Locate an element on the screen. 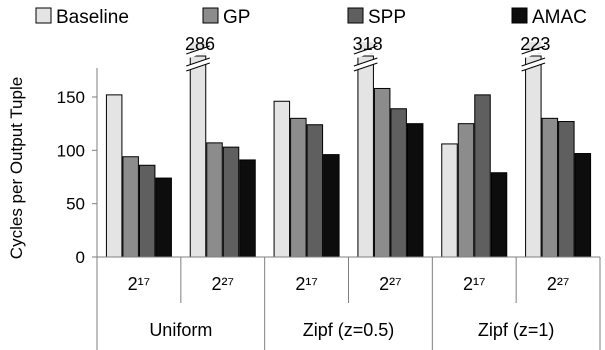 Image resolution: width=605 pixels, height=350 pixels. legend-swatch-baseline is located at coordinates (43, 15).